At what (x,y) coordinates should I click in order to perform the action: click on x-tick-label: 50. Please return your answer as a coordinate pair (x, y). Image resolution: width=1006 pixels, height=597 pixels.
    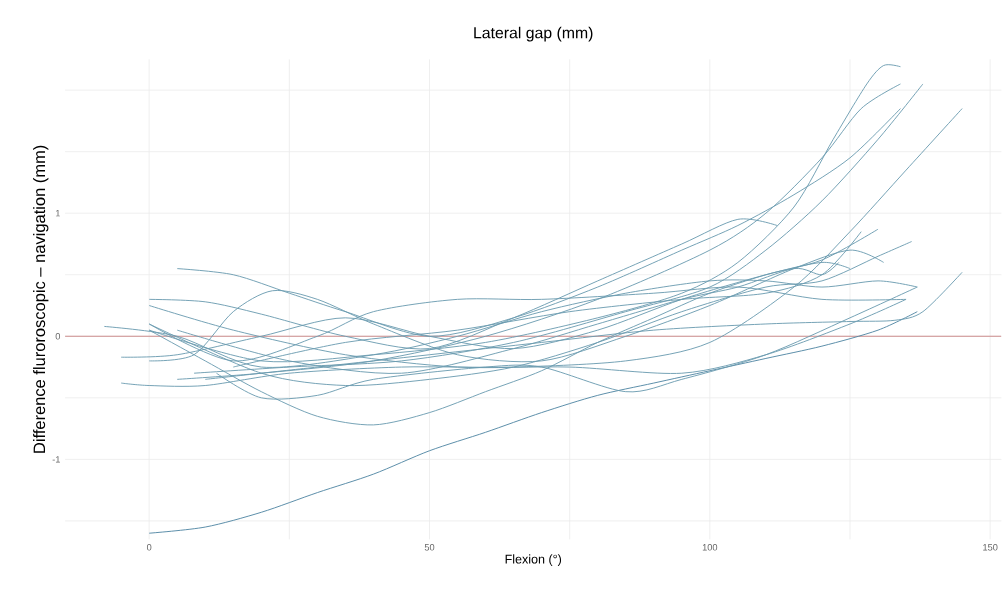
    Looking at the image, I should click on (429, 547).